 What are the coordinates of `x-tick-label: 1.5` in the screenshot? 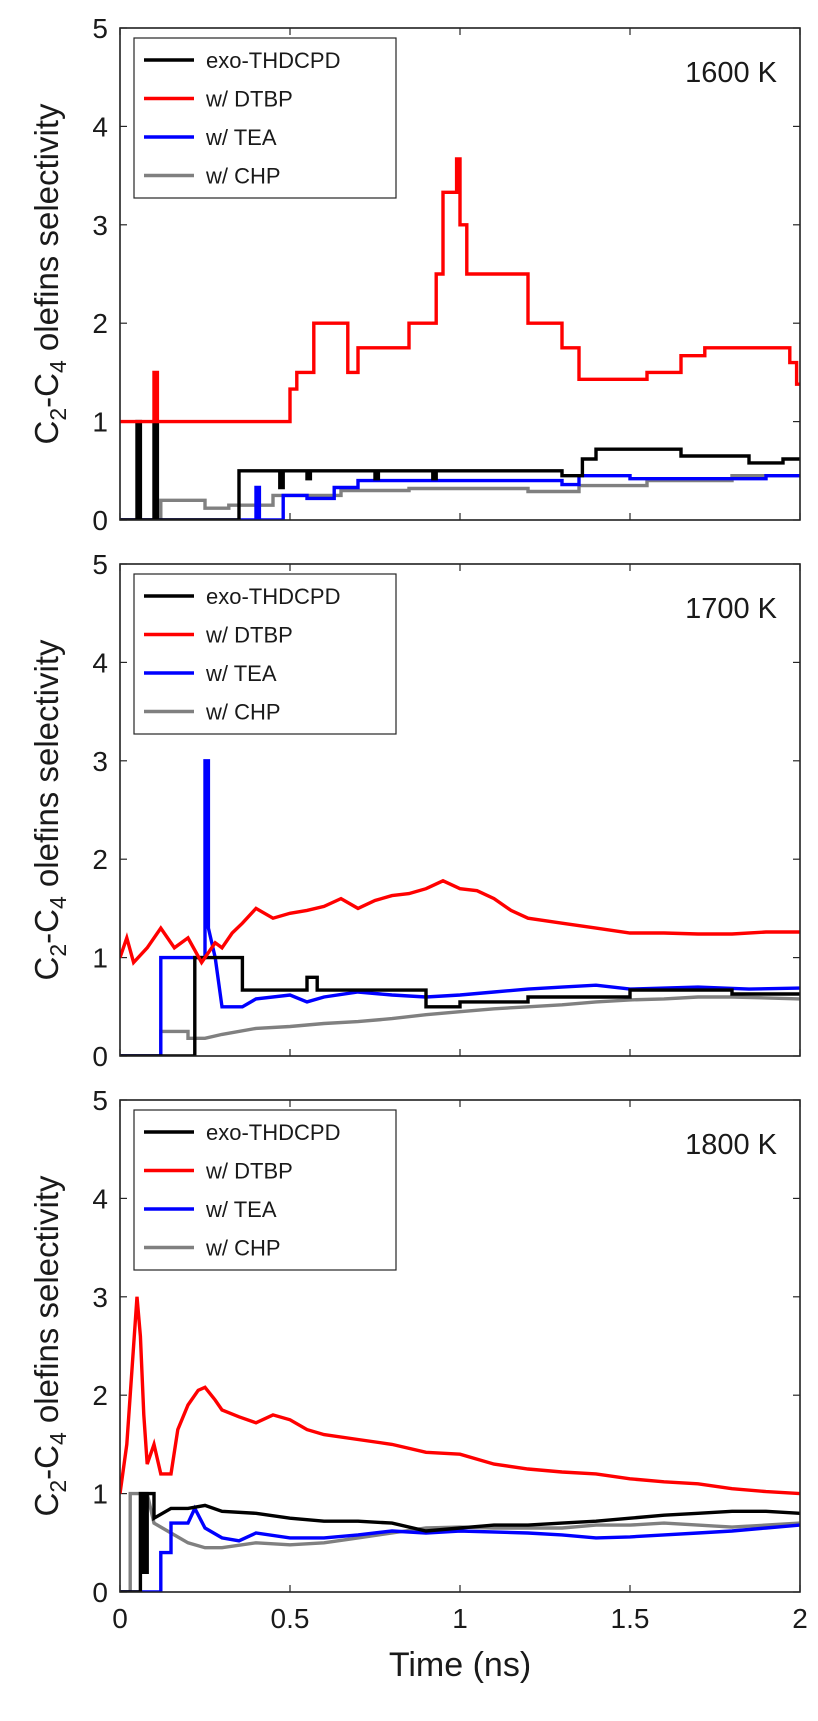 It's located at (630, 1618).